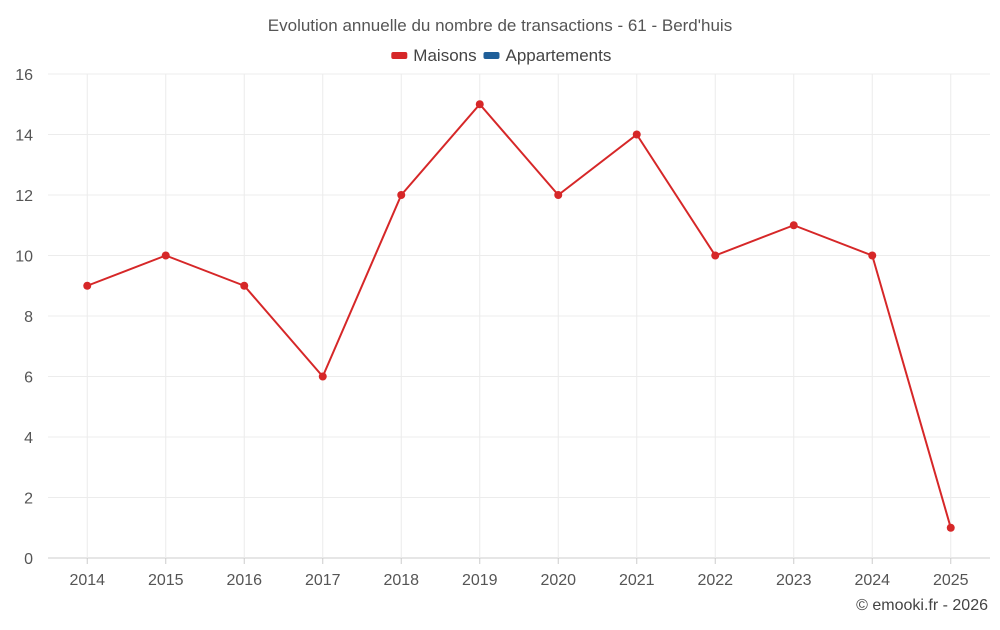  Describe the element at coordinates (922, 605) in the screenshot. I see `footer-credit: © emooki.fr - 2026` at that location.